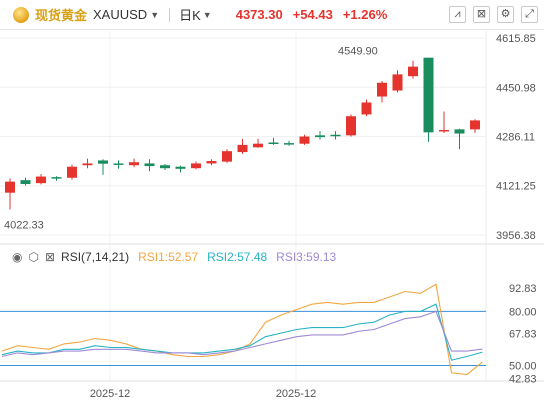  Describe the element at coordinates (365, 14) in the screenshot. I see `price-change-percent: +1.26%` at that location.